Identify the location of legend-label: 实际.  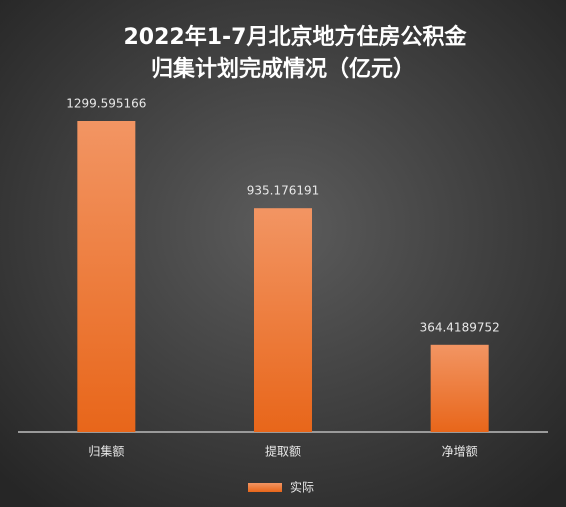
(302, 487).